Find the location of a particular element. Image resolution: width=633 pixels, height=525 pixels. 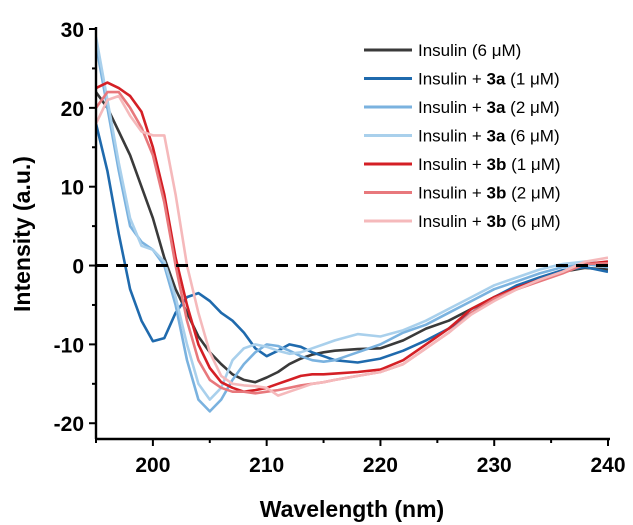

legend-label-3: Insulin + 3a (2 μM) is located at coordinates (489, 107).